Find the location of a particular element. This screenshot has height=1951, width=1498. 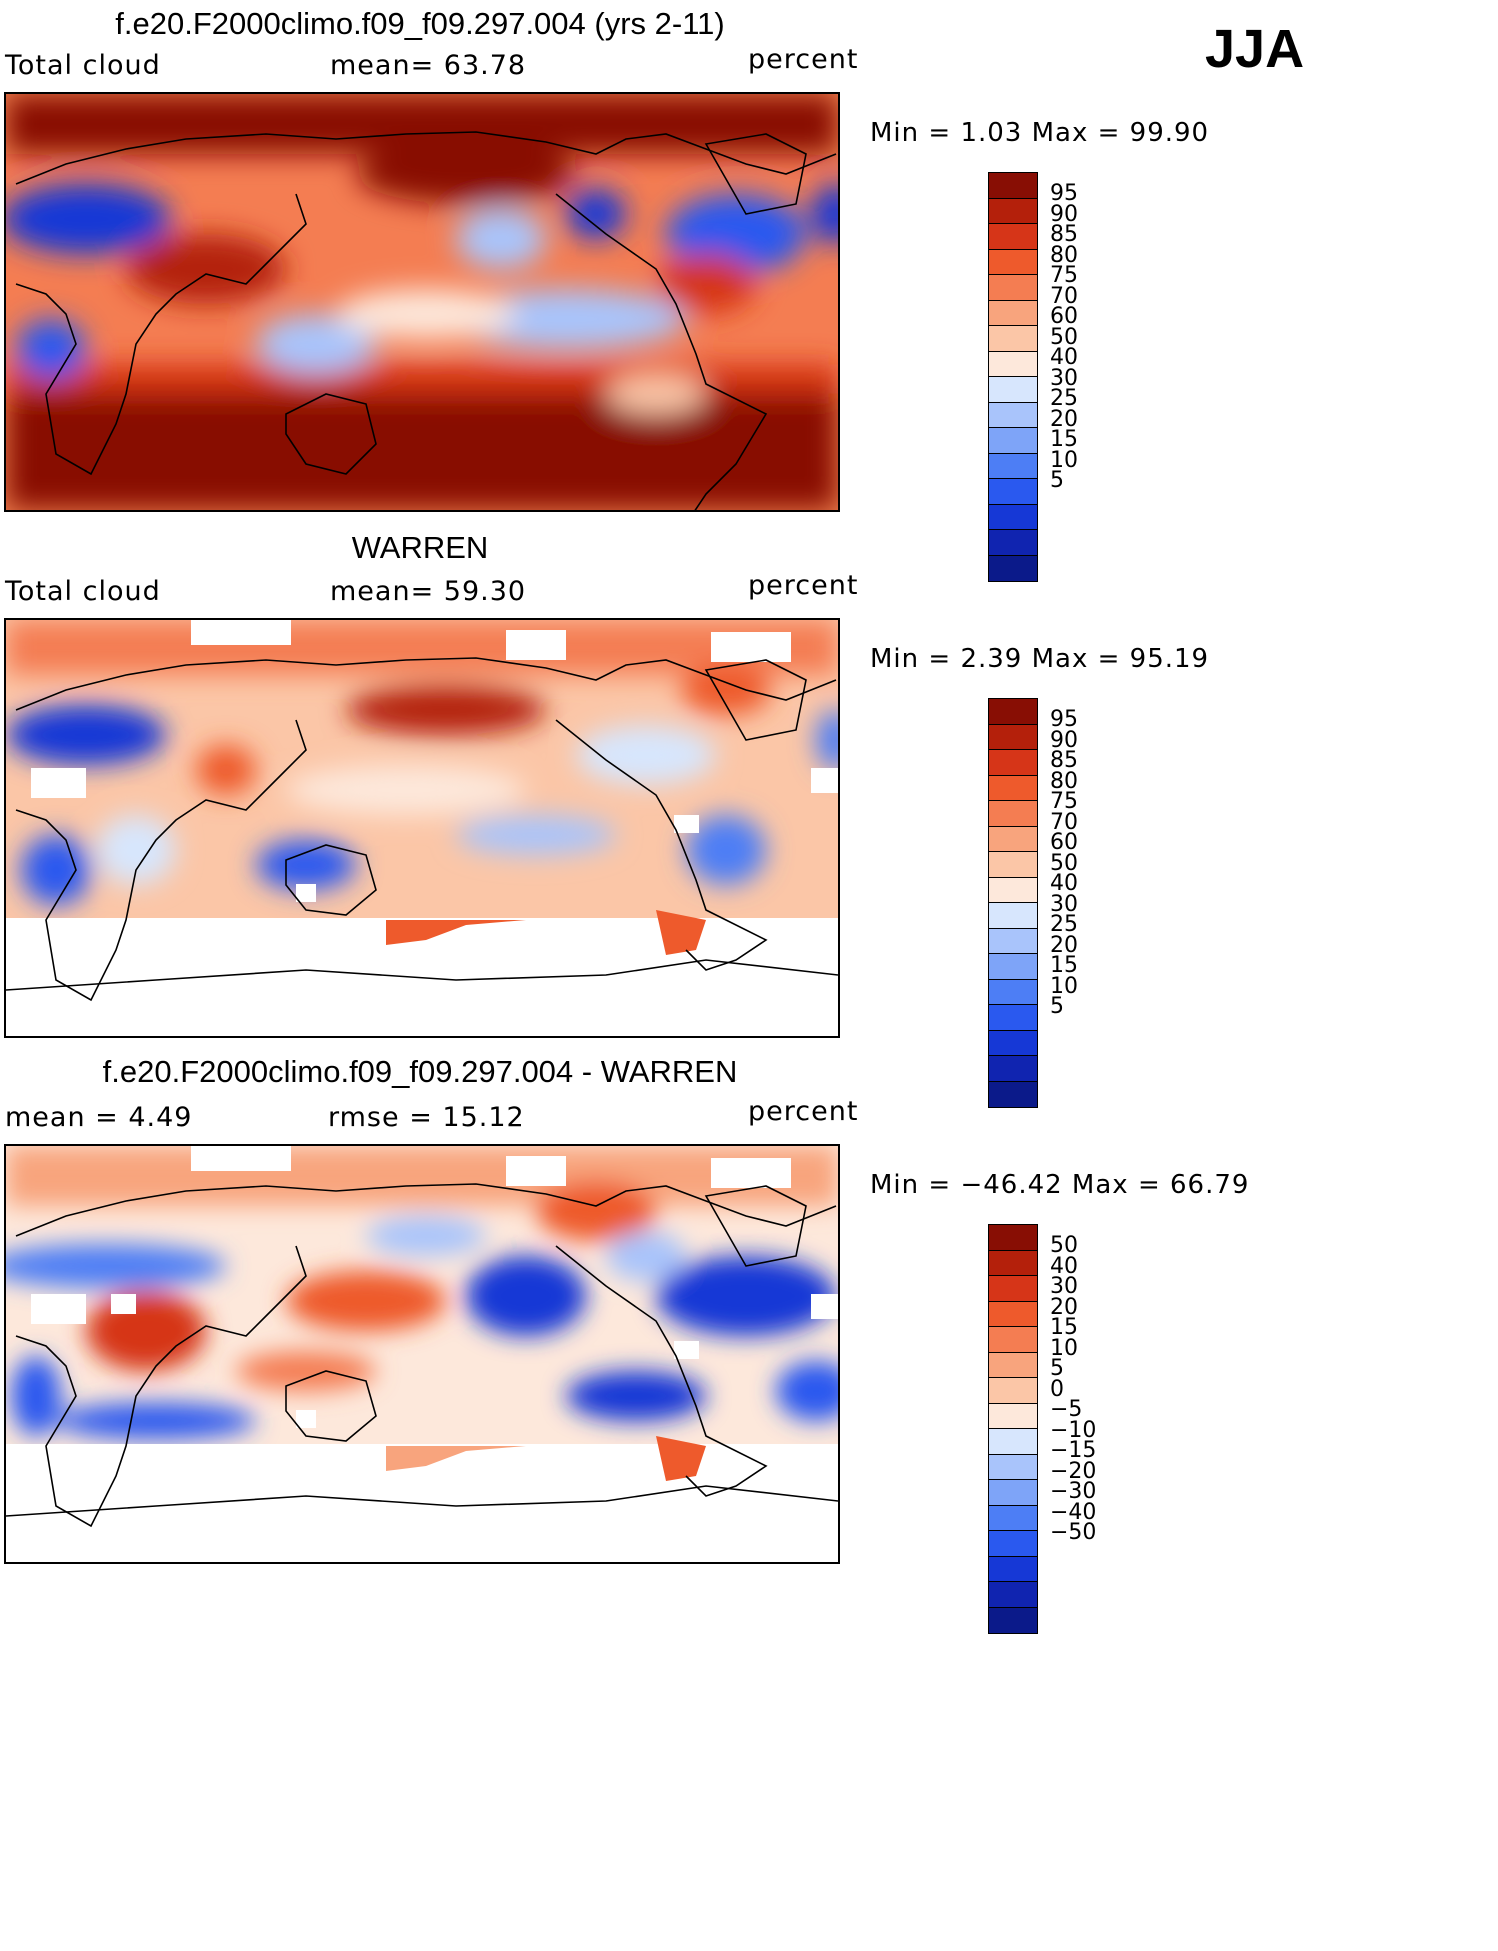

panel1-colorbar-label: 10 is located at coordinates (1064, 460).